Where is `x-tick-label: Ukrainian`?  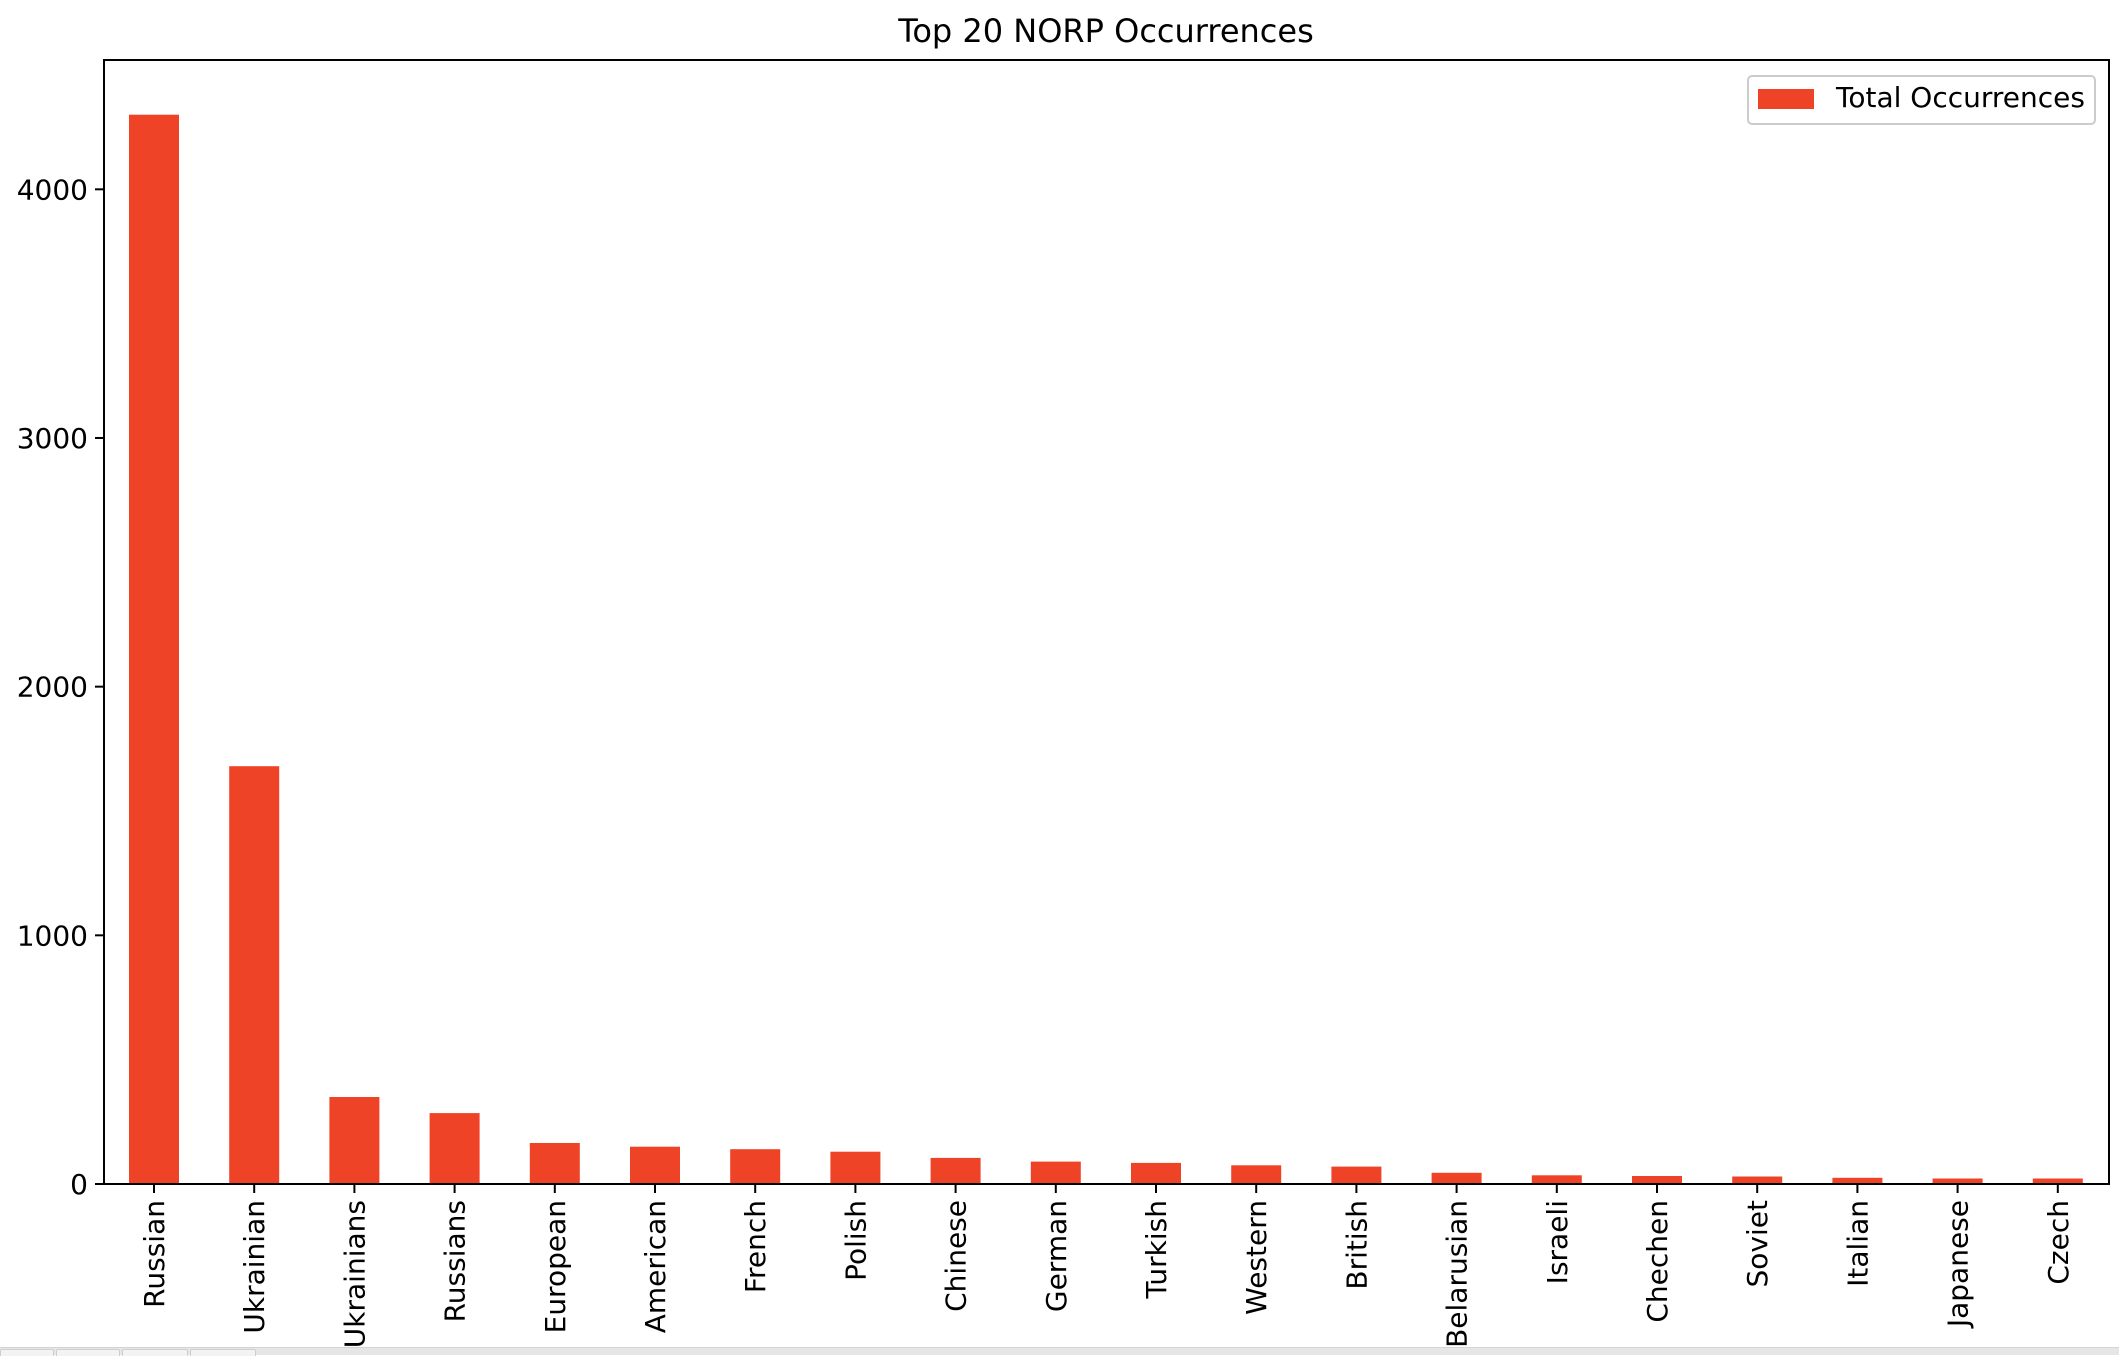
x-tick-label: Ukrainian is located at coordinates (254, 1267).